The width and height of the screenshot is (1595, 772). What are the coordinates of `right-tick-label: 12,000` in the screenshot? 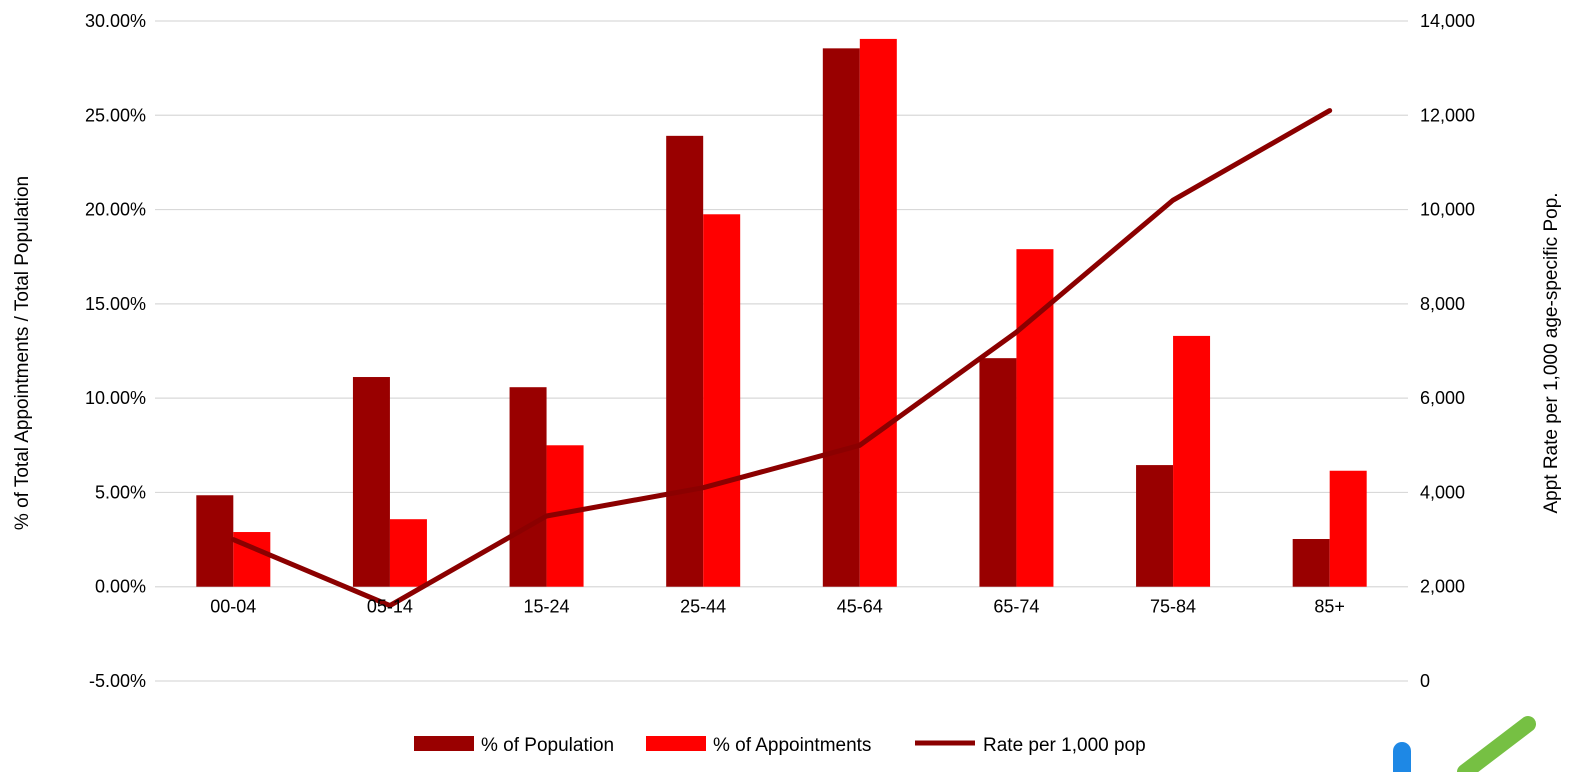 It's located at (1447, 115).